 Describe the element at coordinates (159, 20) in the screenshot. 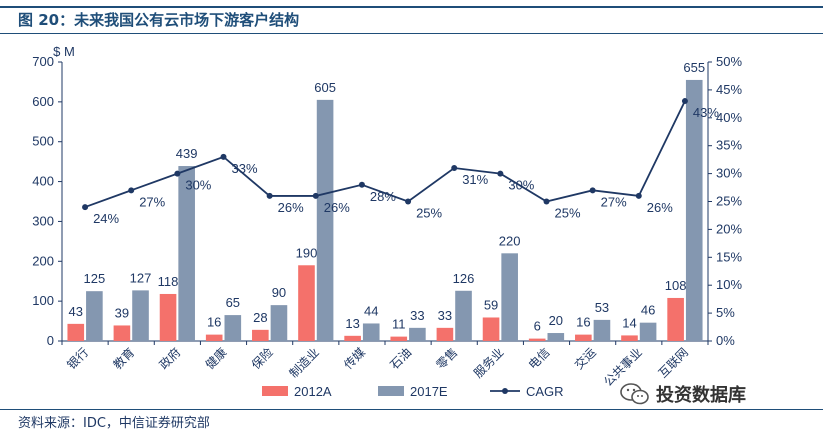

I see `figure-title: 图 20：未来我国公有云市场下游客户结构` at that location.